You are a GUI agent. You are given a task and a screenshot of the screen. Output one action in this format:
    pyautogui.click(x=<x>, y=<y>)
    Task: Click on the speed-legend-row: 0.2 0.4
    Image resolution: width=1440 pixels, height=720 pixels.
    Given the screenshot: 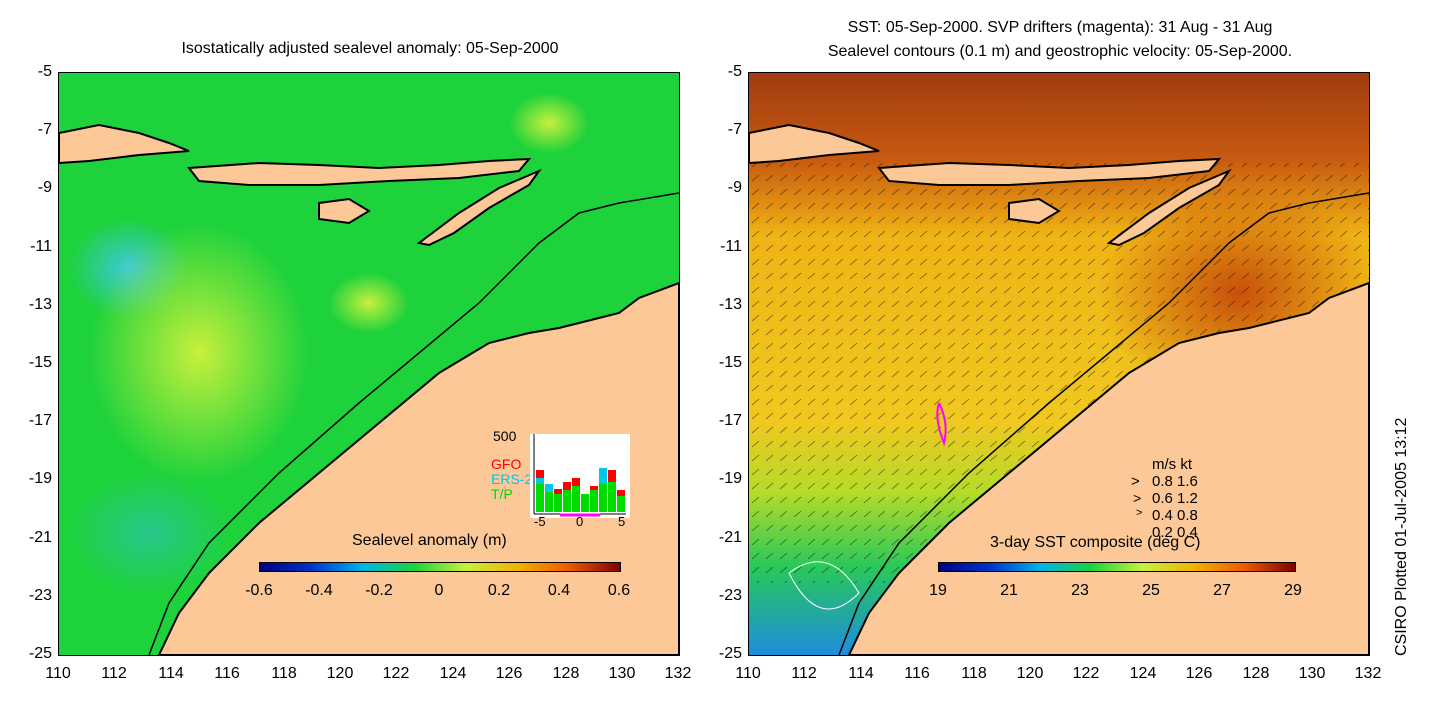 What is the action you would take?
    pyautogui.click(x=1175, y=532)
    